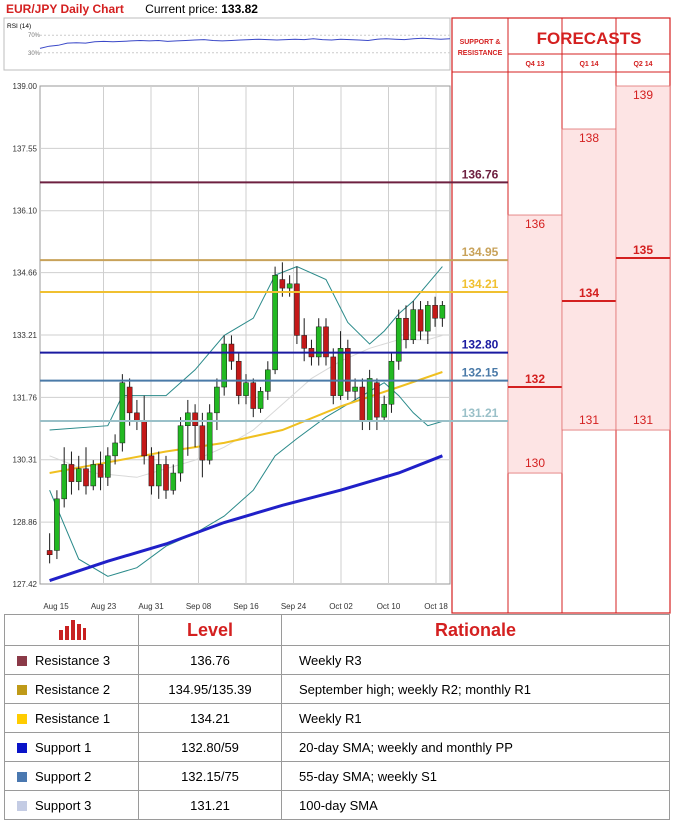 This screenshot has width=674, height=822. Describe the element at coordinates (210, 805) in the screenshot. I see `level-value: 131.21` at that location.